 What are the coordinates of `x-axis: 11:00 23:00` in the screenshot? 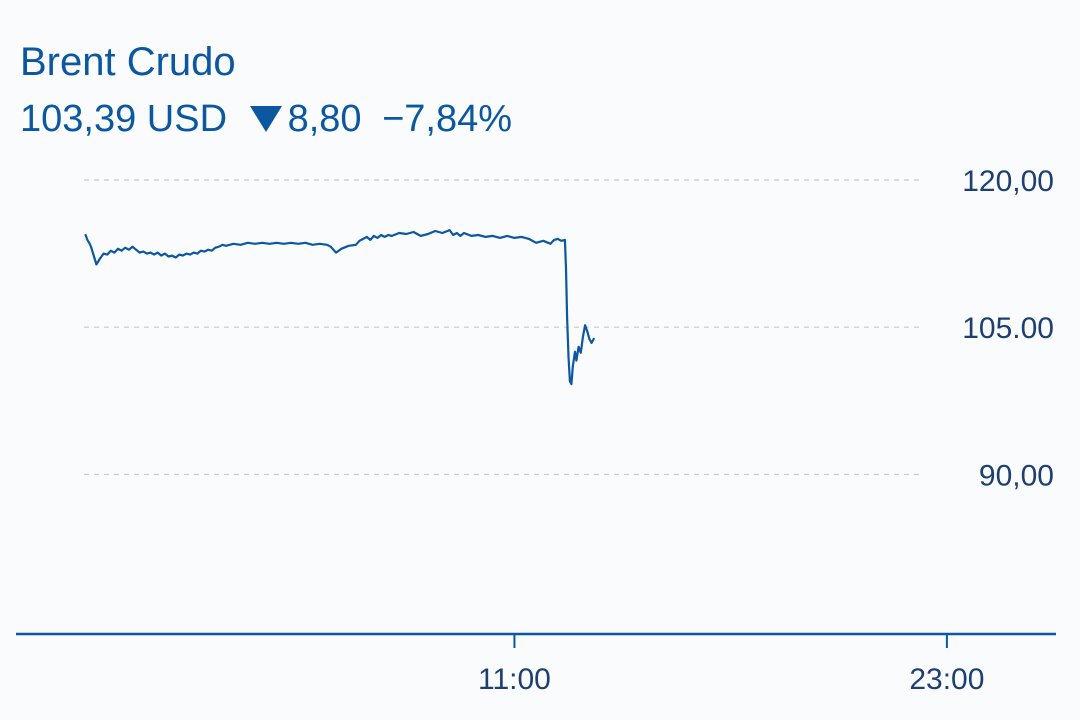 It's located at (536, 664).